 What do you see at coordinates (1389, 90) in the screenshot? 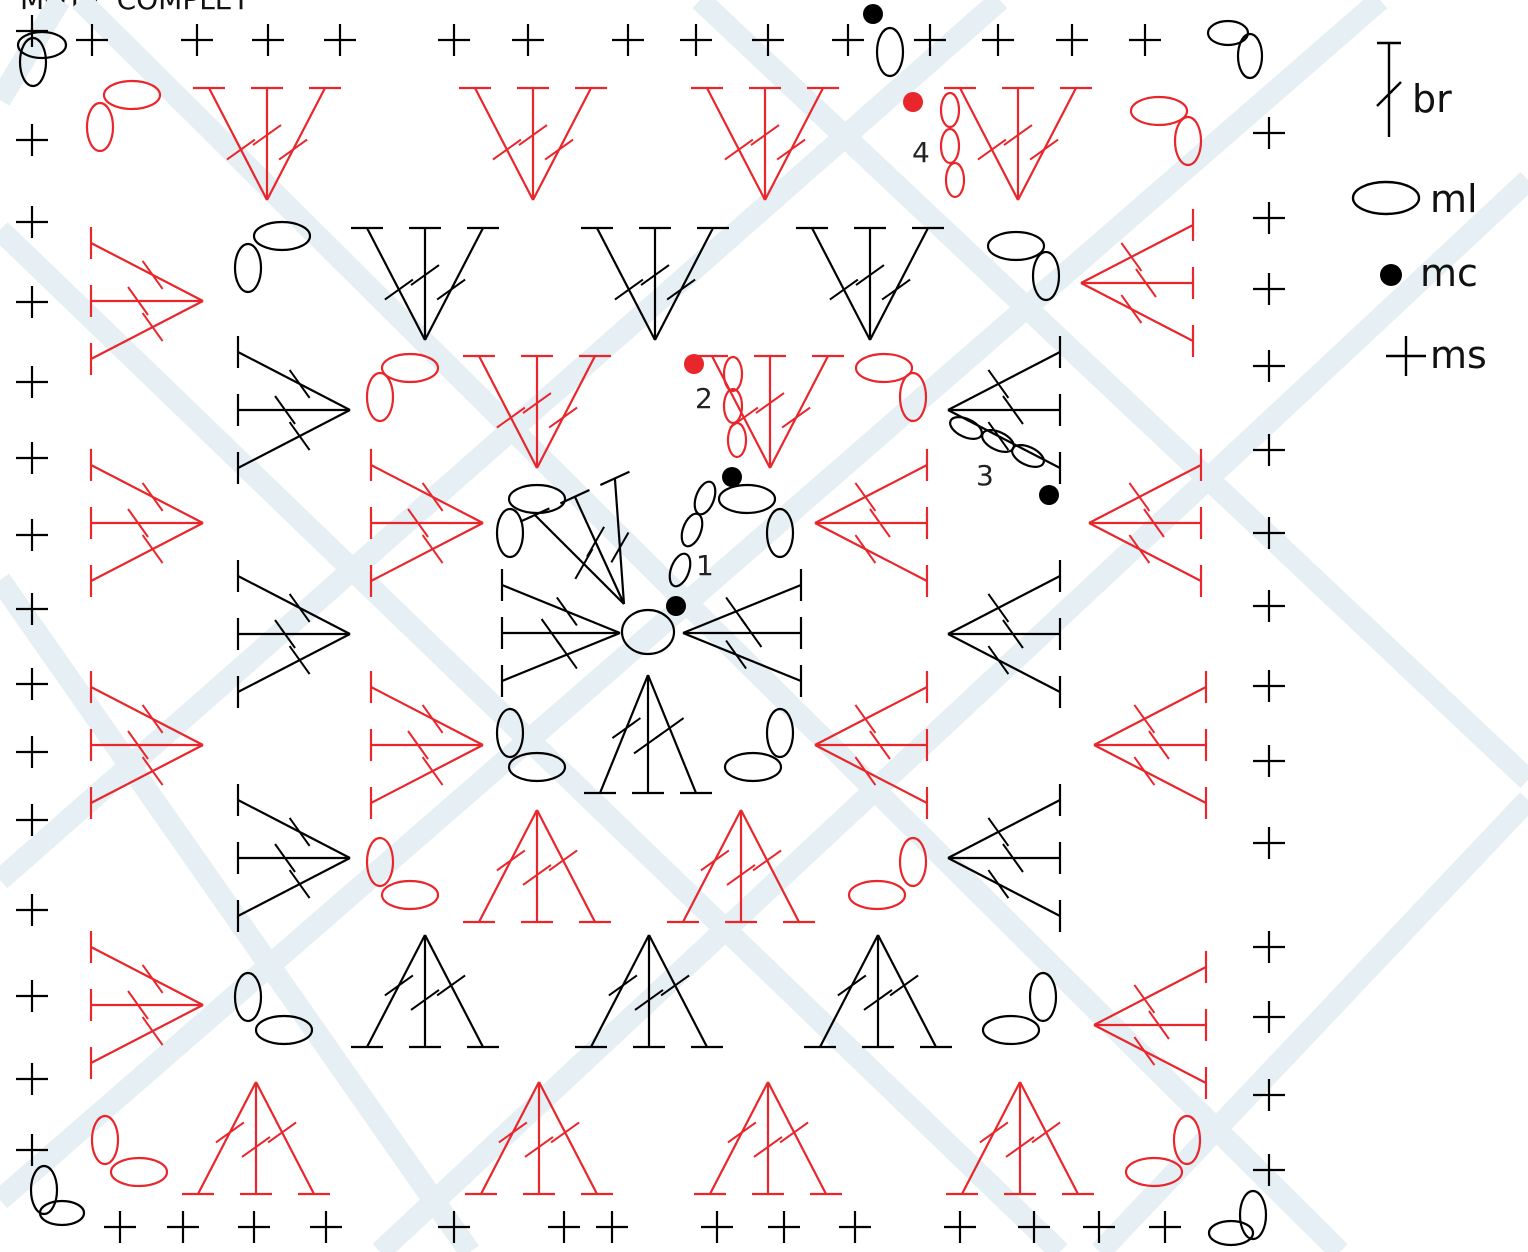
I see `br-icon` at bounding box center [1389, 90].